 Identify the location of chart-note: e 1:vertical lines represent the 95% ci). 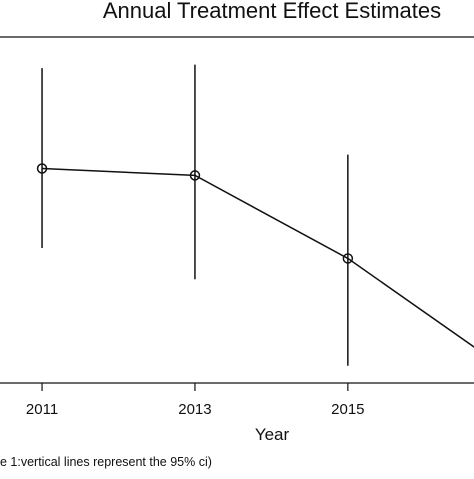
(106, 462).